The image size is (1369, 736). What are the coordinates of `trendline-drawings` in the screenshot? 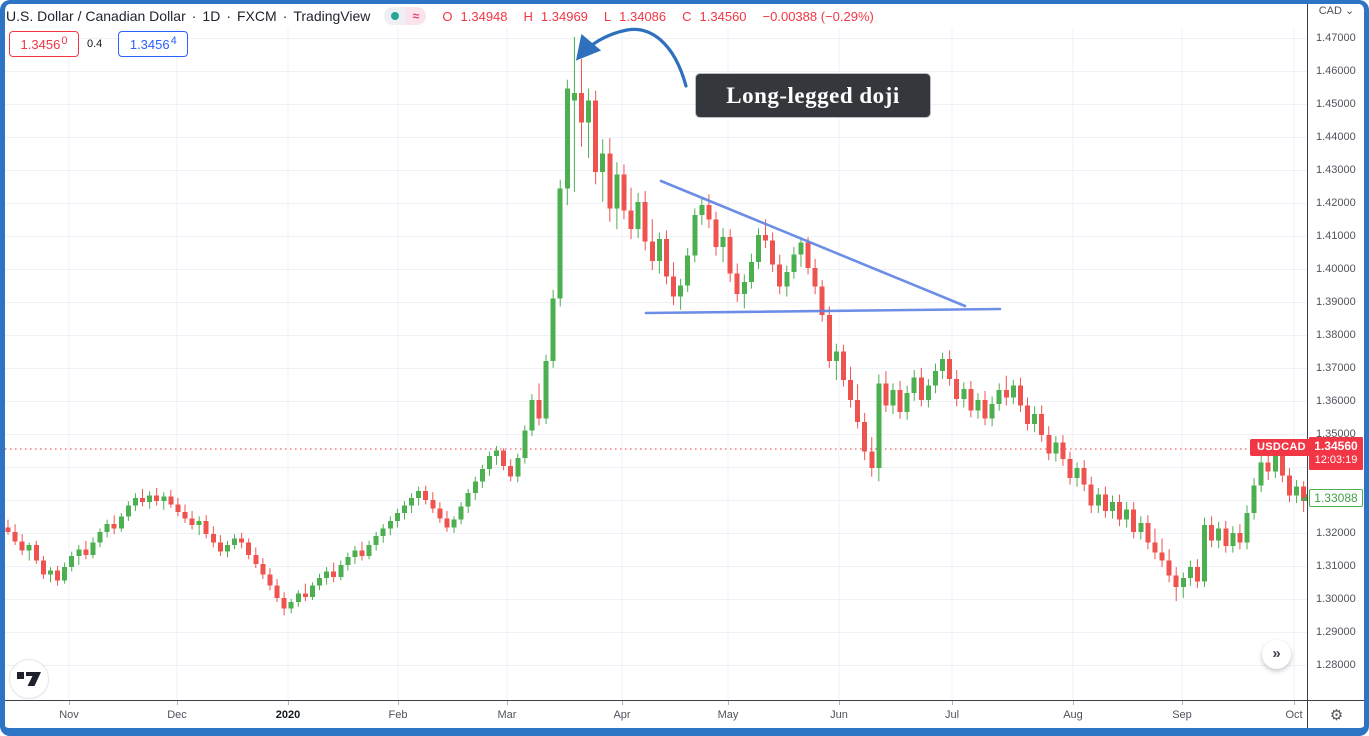 It's located at (823, 247).